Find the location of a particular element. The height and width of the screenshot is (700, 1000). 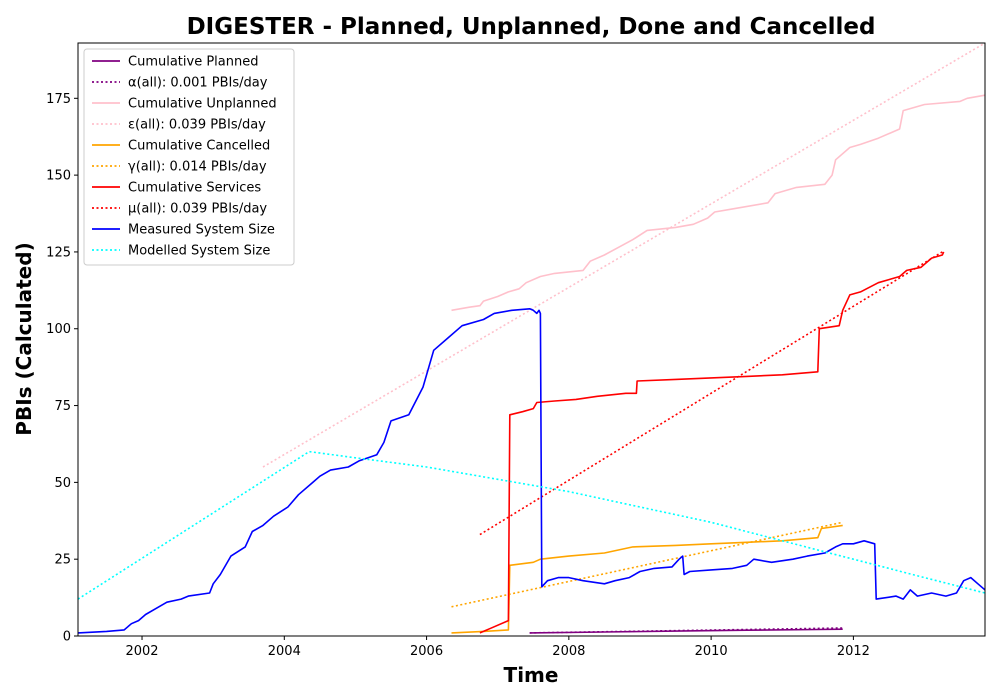

legend-entry-all-0-001-pbis-day: α(all): 0.001 PBIs/day is located at coordinates (198, 83).